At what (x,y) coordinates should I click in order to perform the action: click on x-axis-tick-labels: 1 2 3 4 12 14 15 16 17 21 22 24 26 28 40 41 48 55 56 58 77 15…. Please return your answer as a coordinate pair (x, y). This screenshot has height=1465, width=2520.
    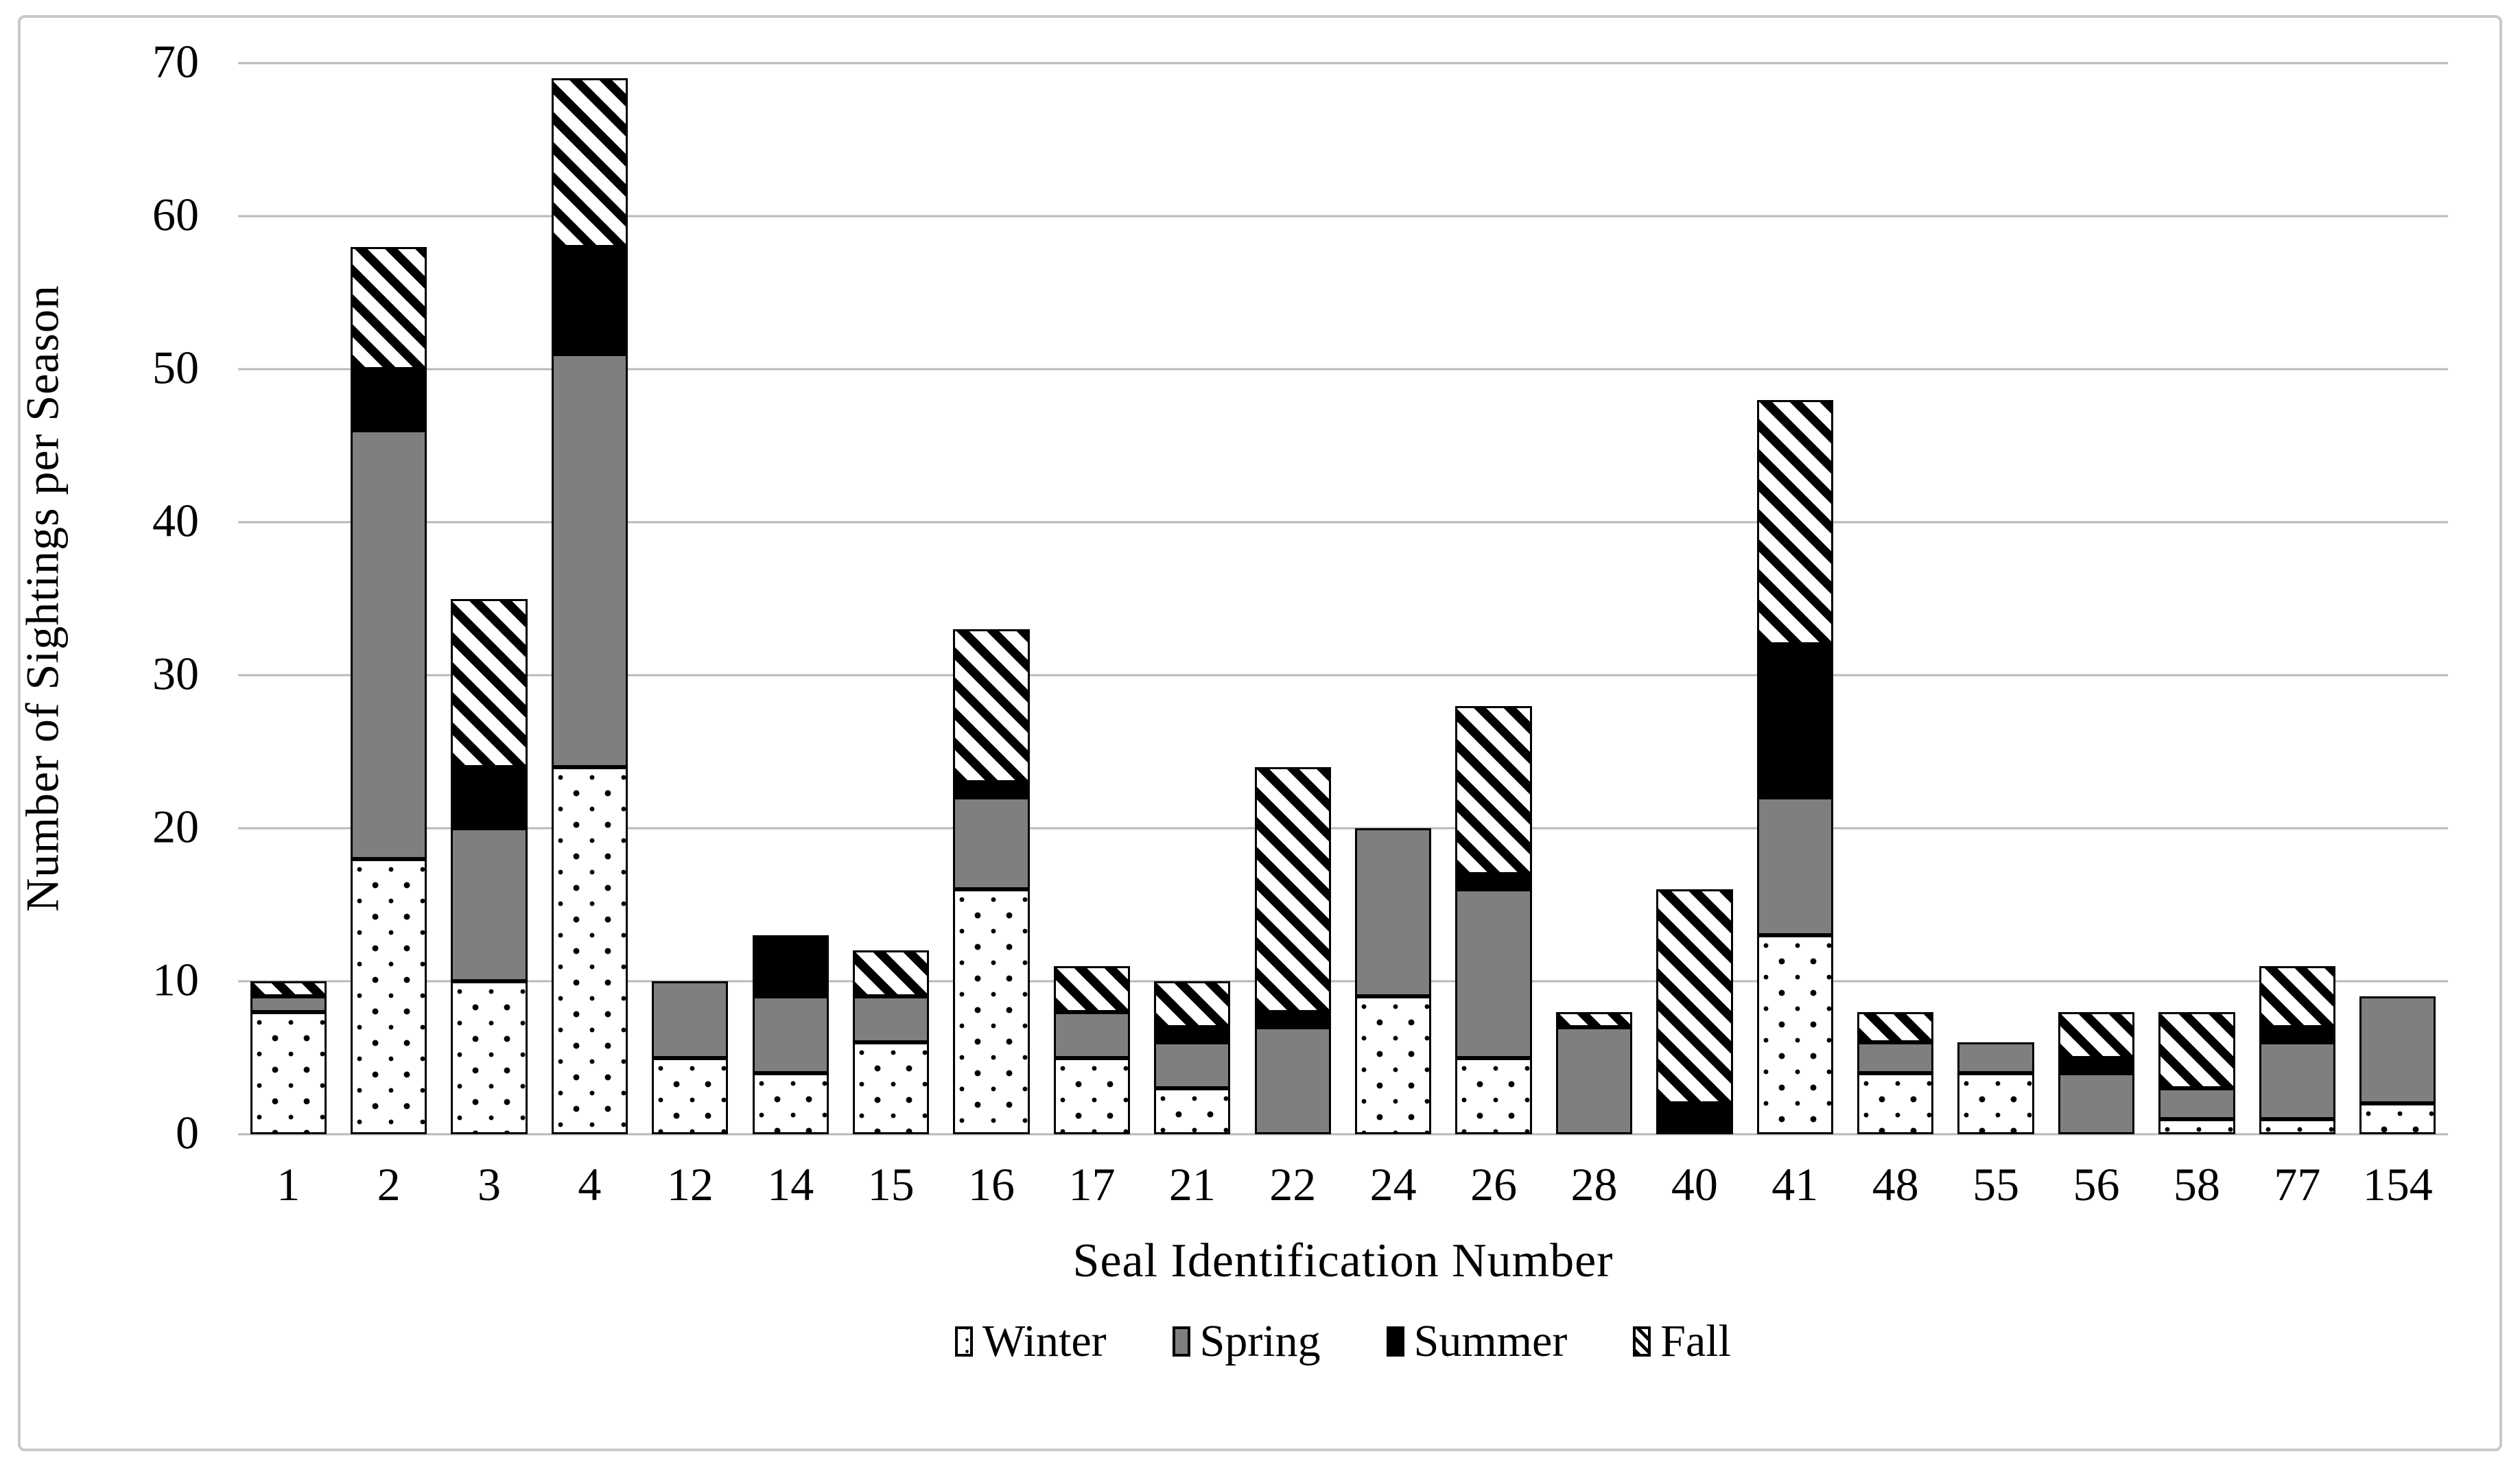
    Looking at the image, I should click on (1343, 1184).